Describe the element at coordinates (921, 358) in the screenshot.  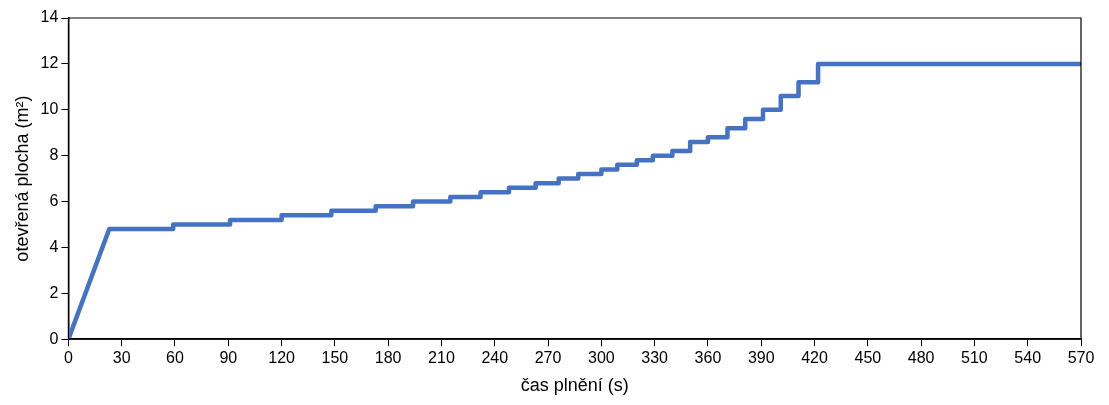
I see `x-tick-label: 480` at that location.